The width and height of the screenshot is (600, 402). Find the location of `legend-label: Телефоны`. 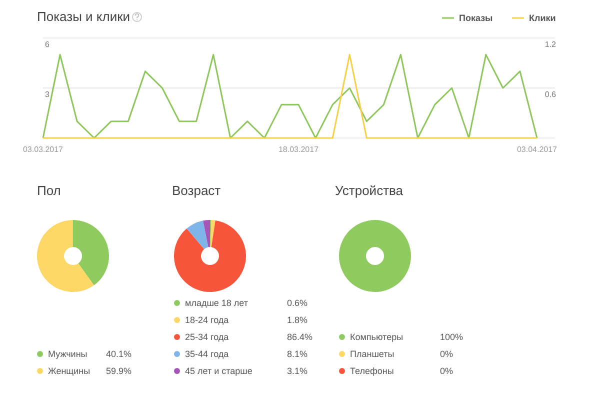

legend-label: Телефоны is located at coordinates (372, 371).